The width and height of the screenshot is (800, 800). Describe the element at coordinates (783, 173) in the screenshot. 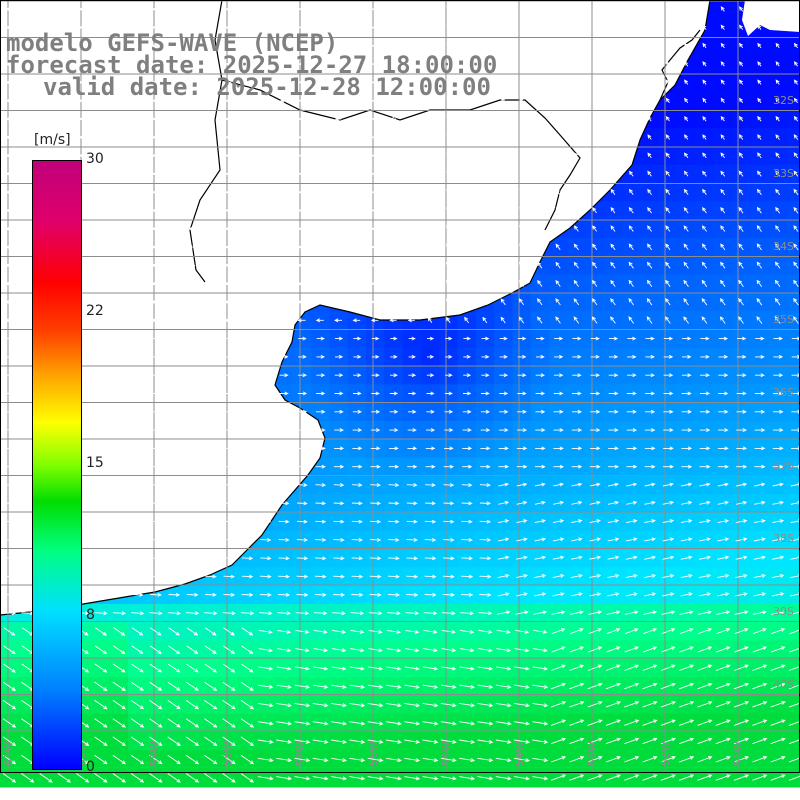

I see `latitude-label: 33S` at that location.